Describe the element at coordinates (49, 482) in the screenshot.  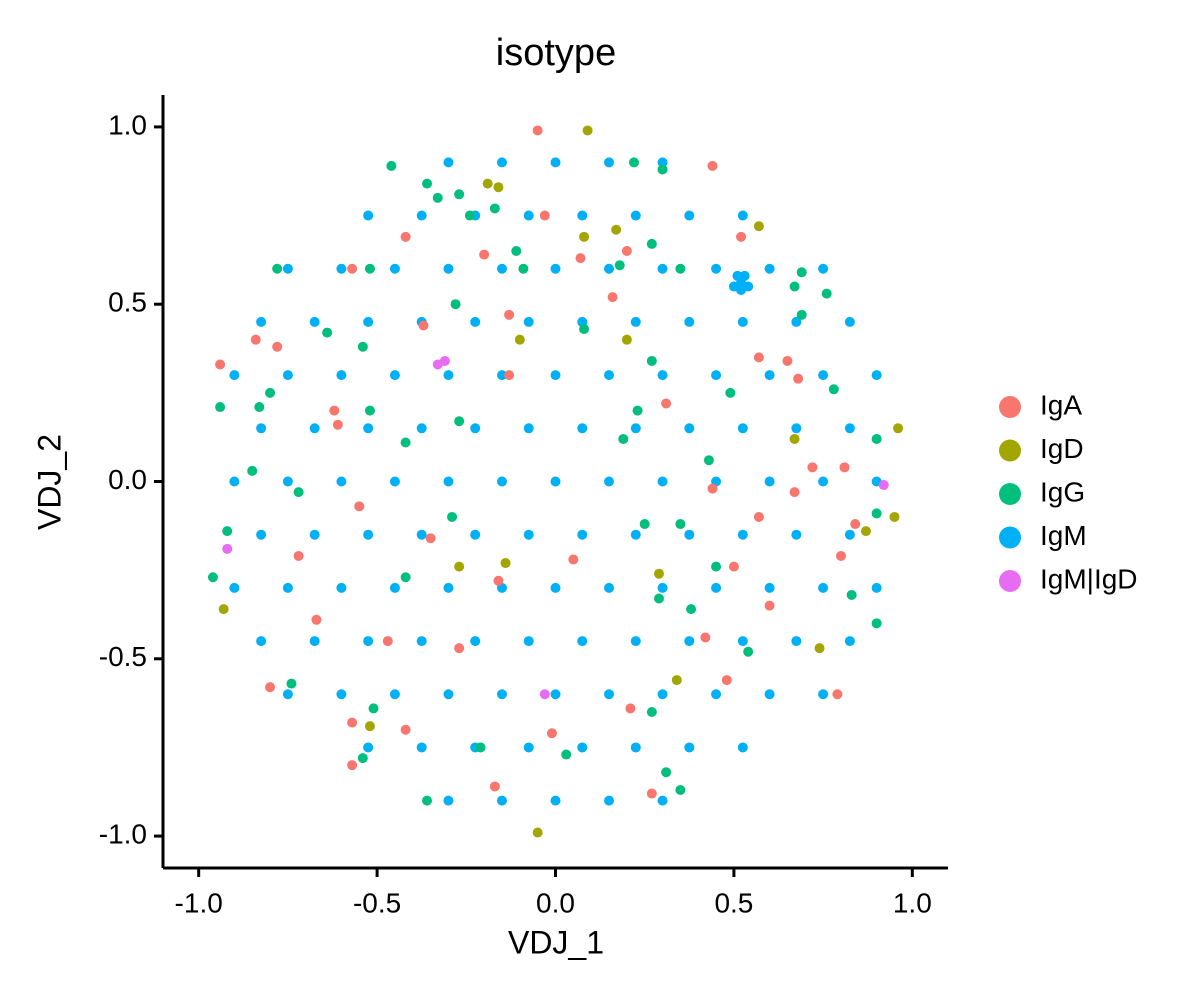
I see `y-axis-title: VDJ_2` at that location.